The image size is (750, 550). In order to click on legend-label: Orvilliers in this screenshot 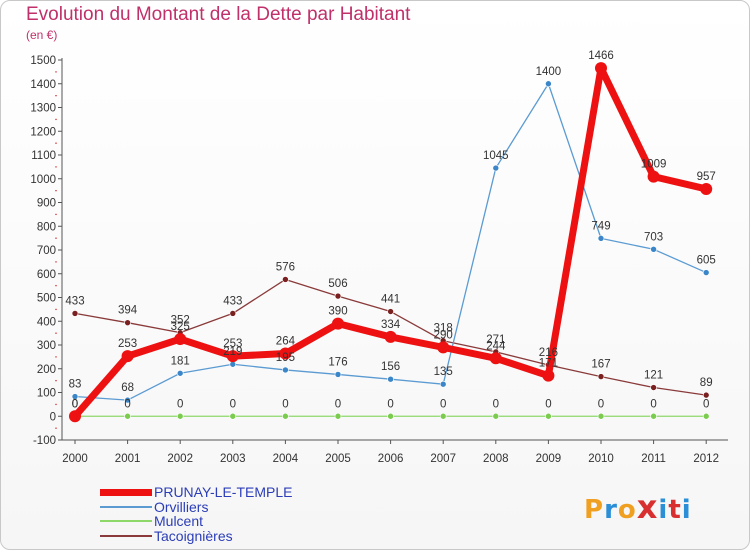, I will do `click(181, 506)`.